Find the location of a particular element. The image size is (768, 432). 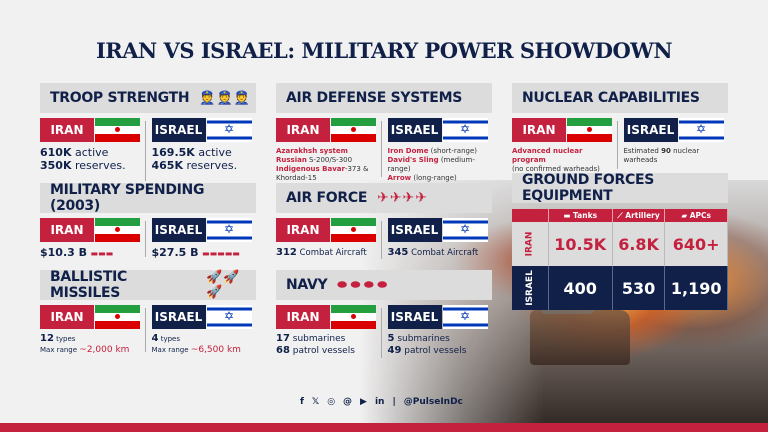

artillery-icon: ⟋ is located at coordinates (621, 215).